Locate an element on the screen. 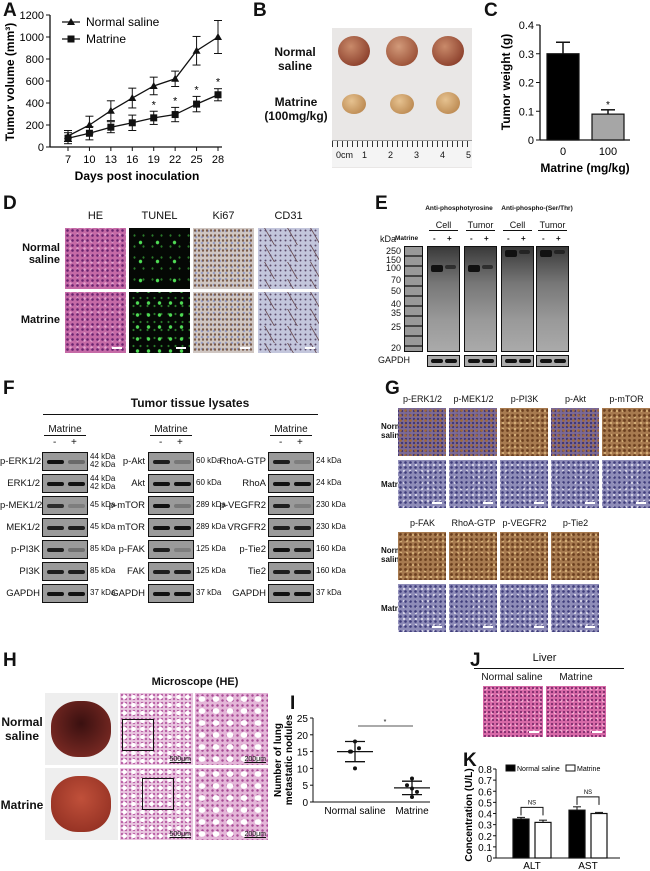 This screenshot has width=650, height=871. ihc-row-label: Matrine is located at coordinates (395, 484).